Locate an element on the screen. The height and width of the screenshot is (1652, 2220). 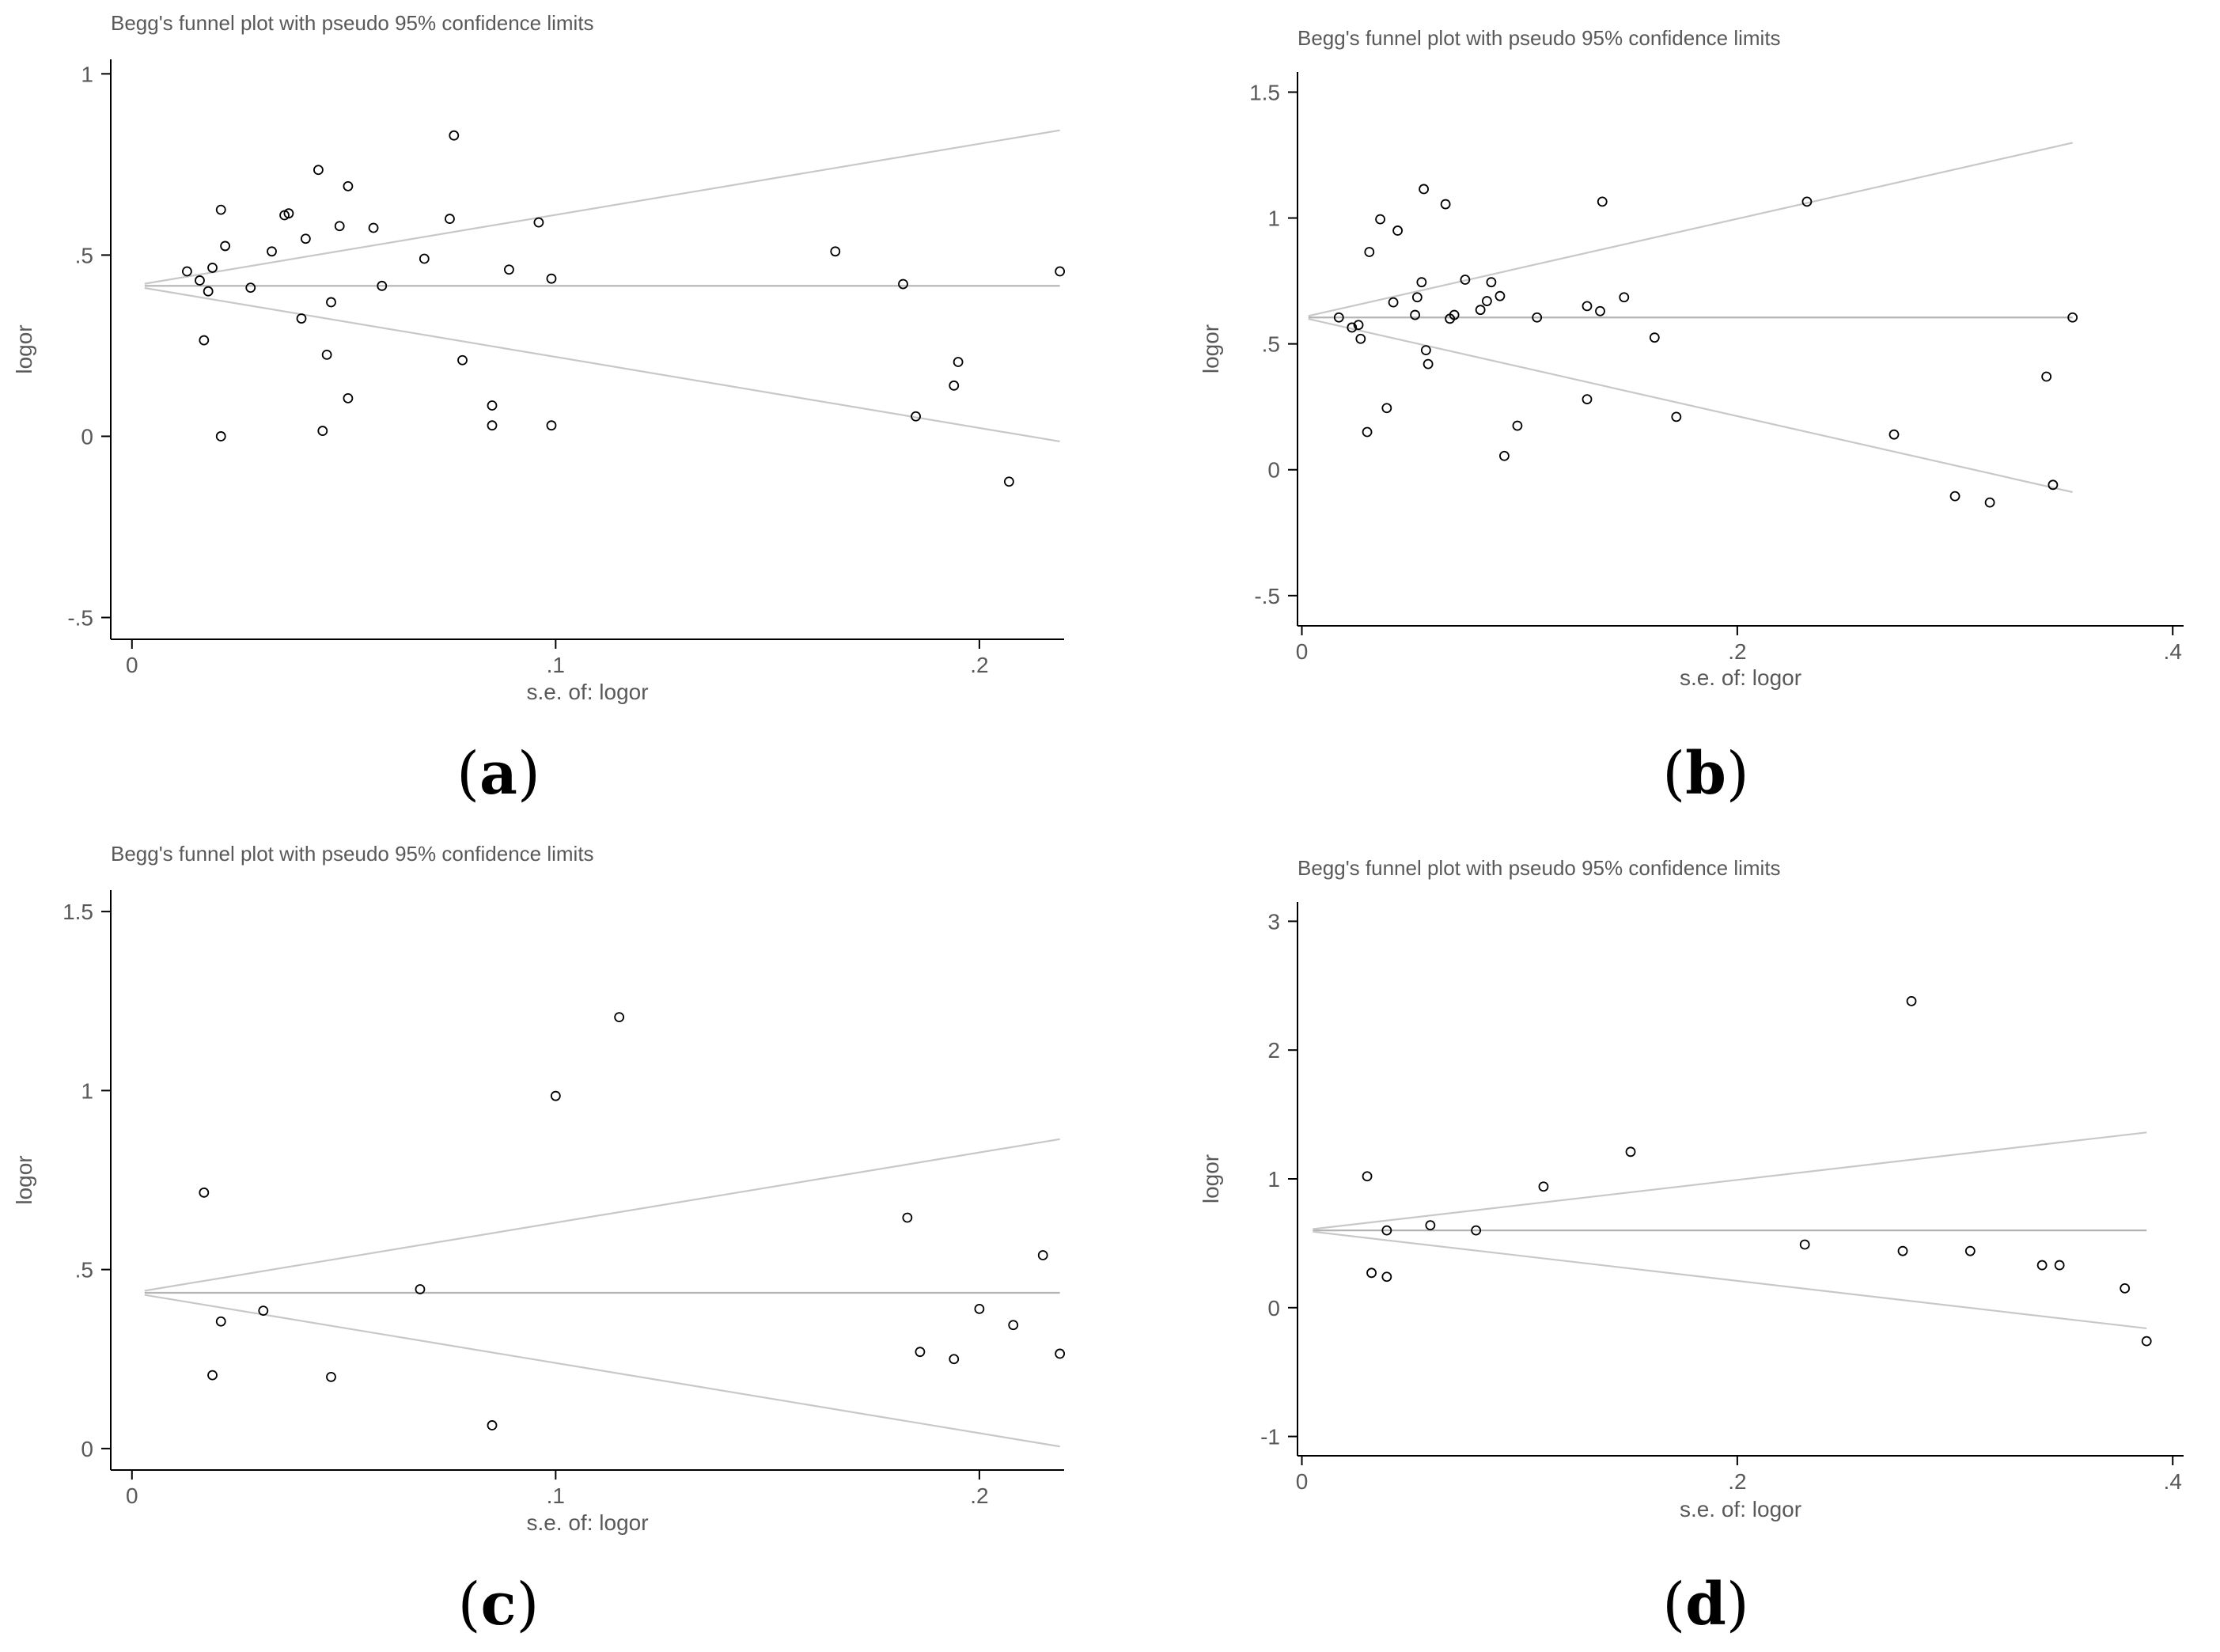
upper-confidence-limit is located at coordinates (602, 207).